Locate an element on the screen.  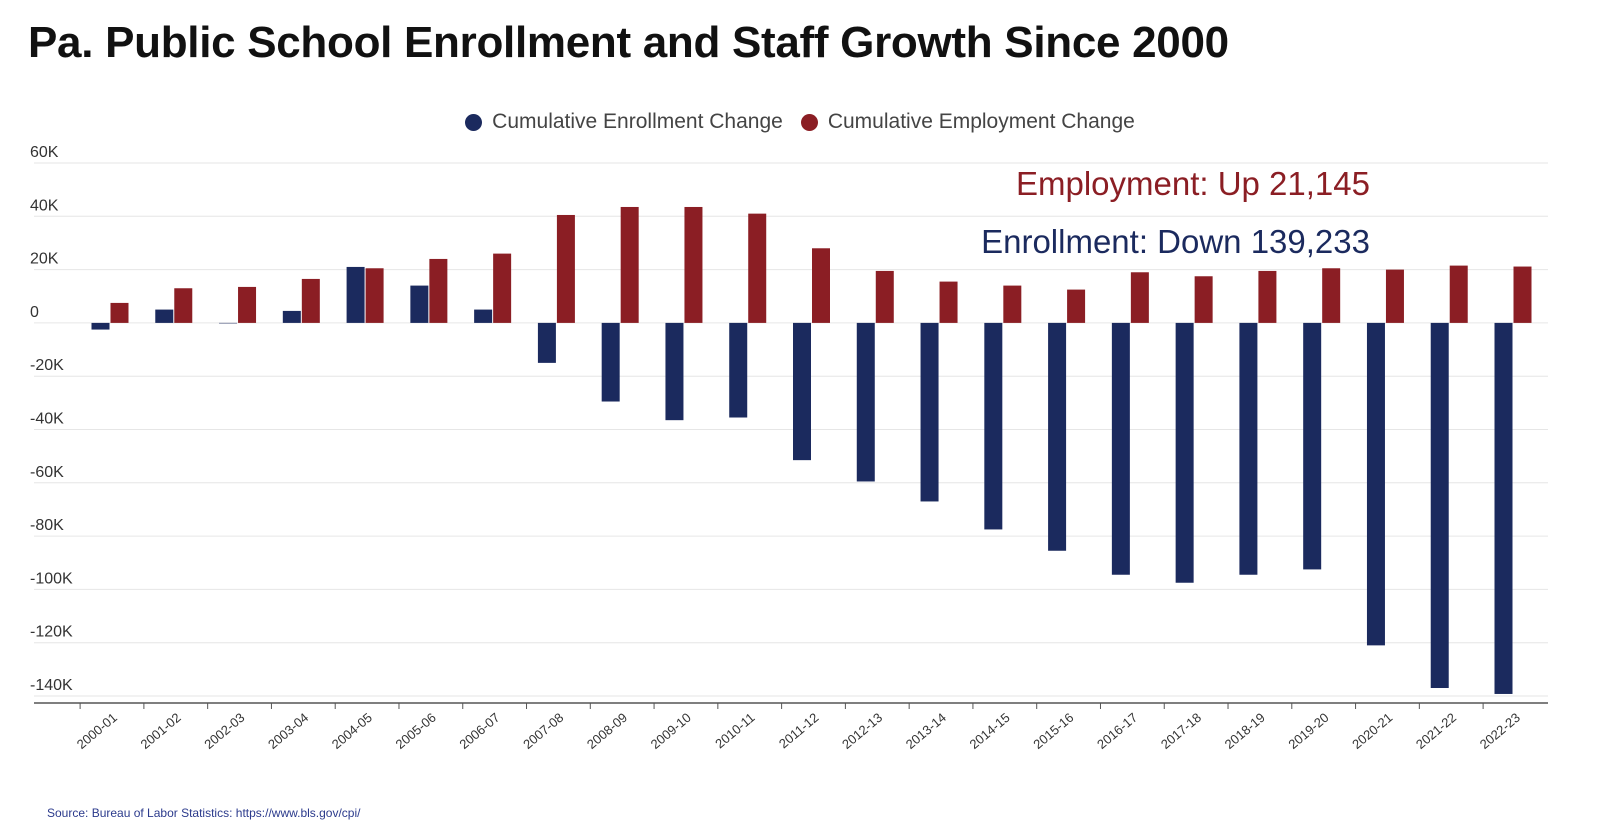
legend-label-employment: Cumulative Employment Change is located at coordinates (981, 121).